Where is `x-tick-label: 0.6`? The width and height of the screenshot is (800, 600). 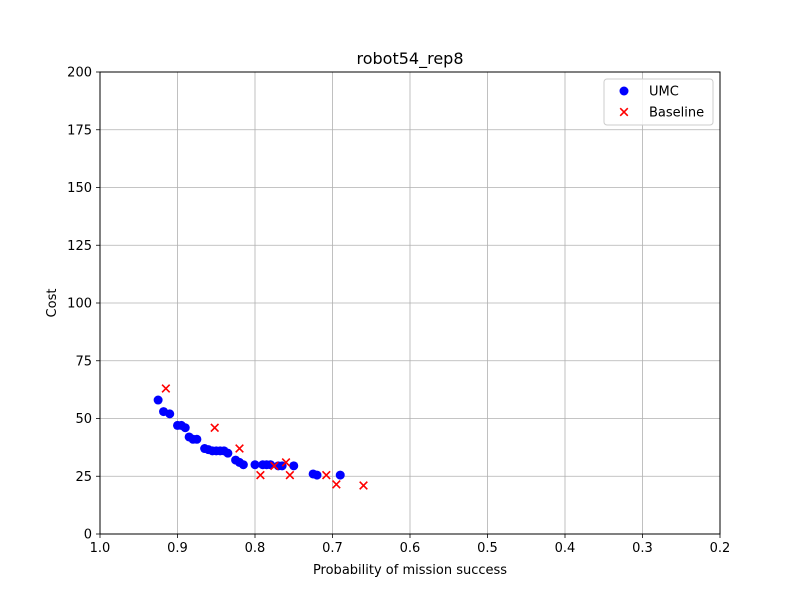 x-tick-label: 0.6 is located at coordinates (410, 548).